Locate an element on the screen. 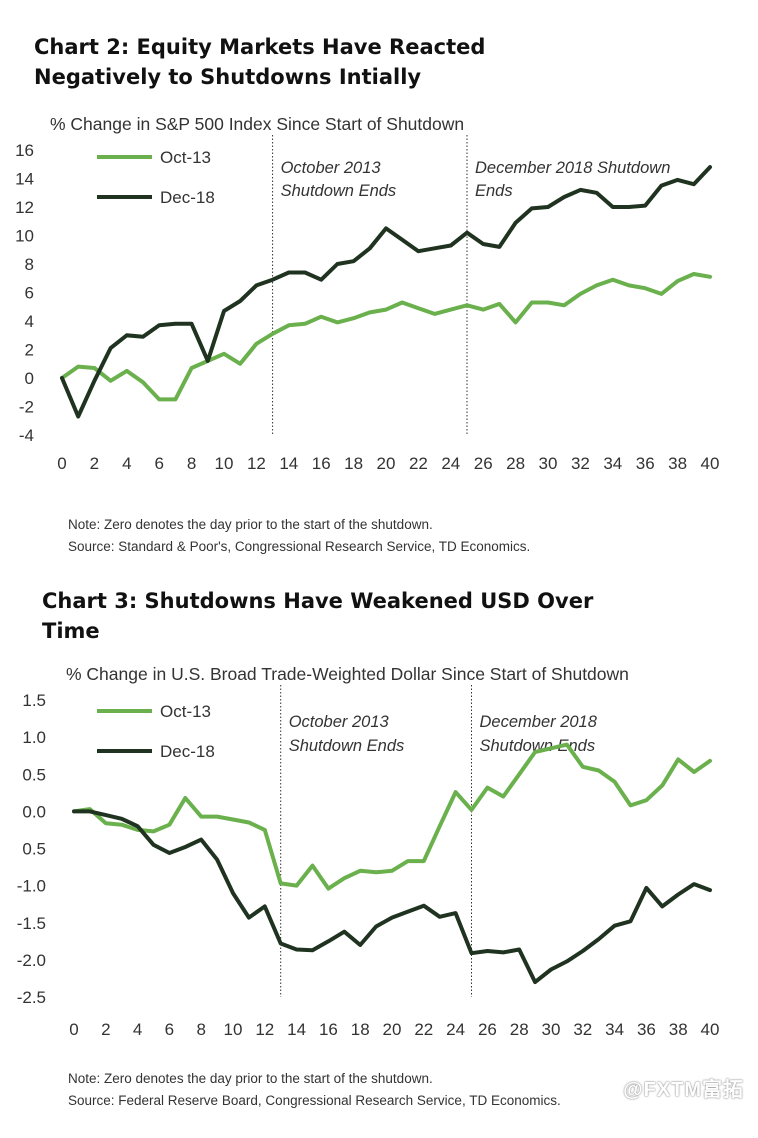 The image size is (758, 1138). y-tick-label: -1.0 is located at coordinates (31, 886).